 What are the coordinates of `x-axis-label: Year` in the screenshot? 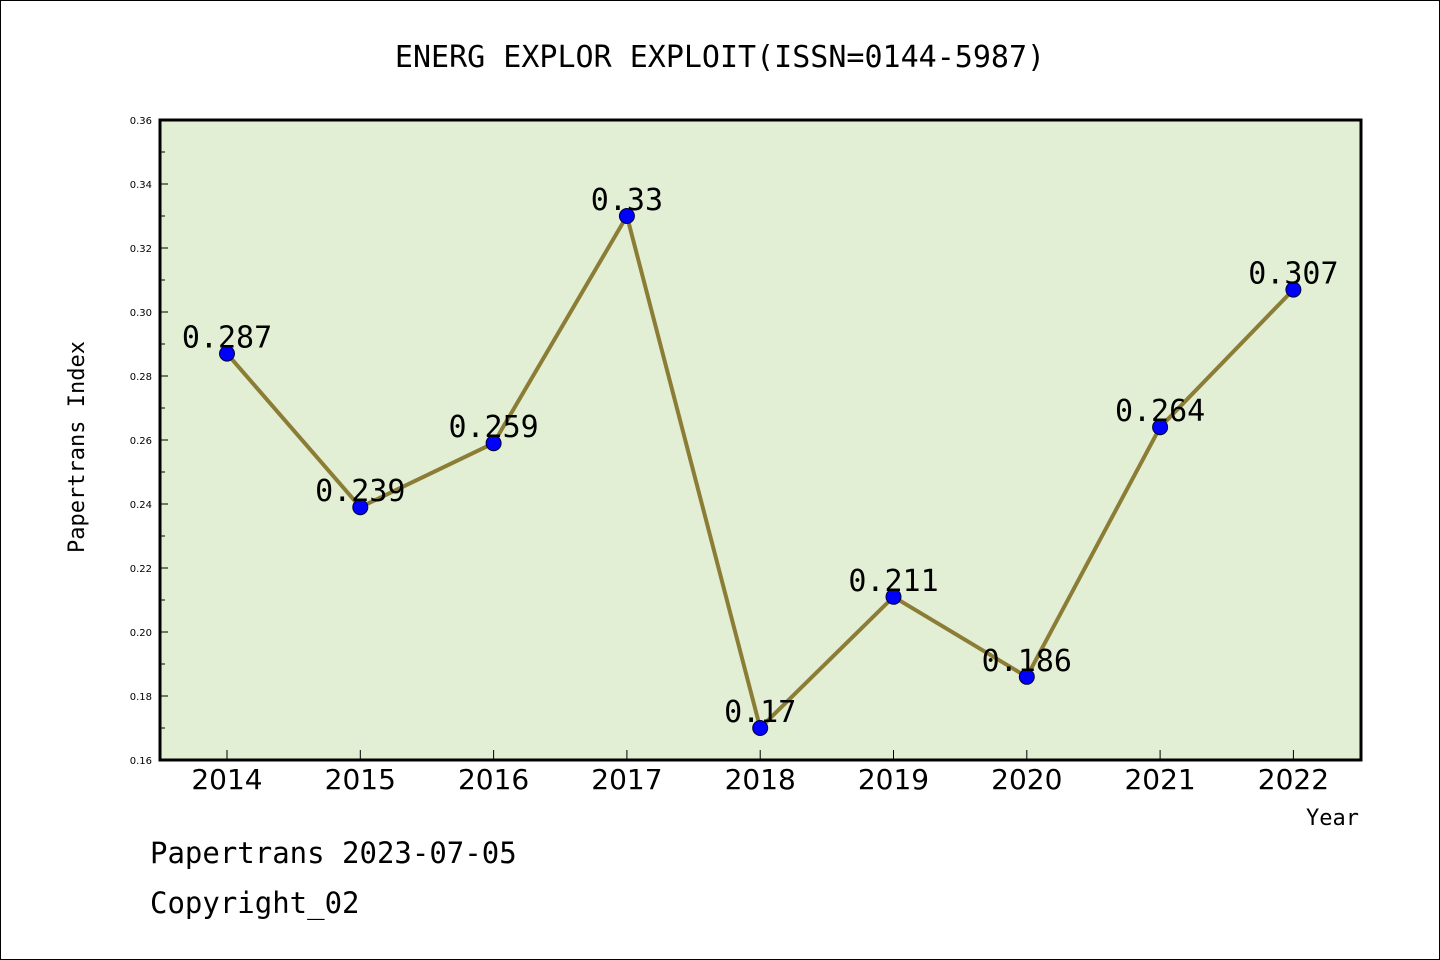 It's located at (1332, 818).